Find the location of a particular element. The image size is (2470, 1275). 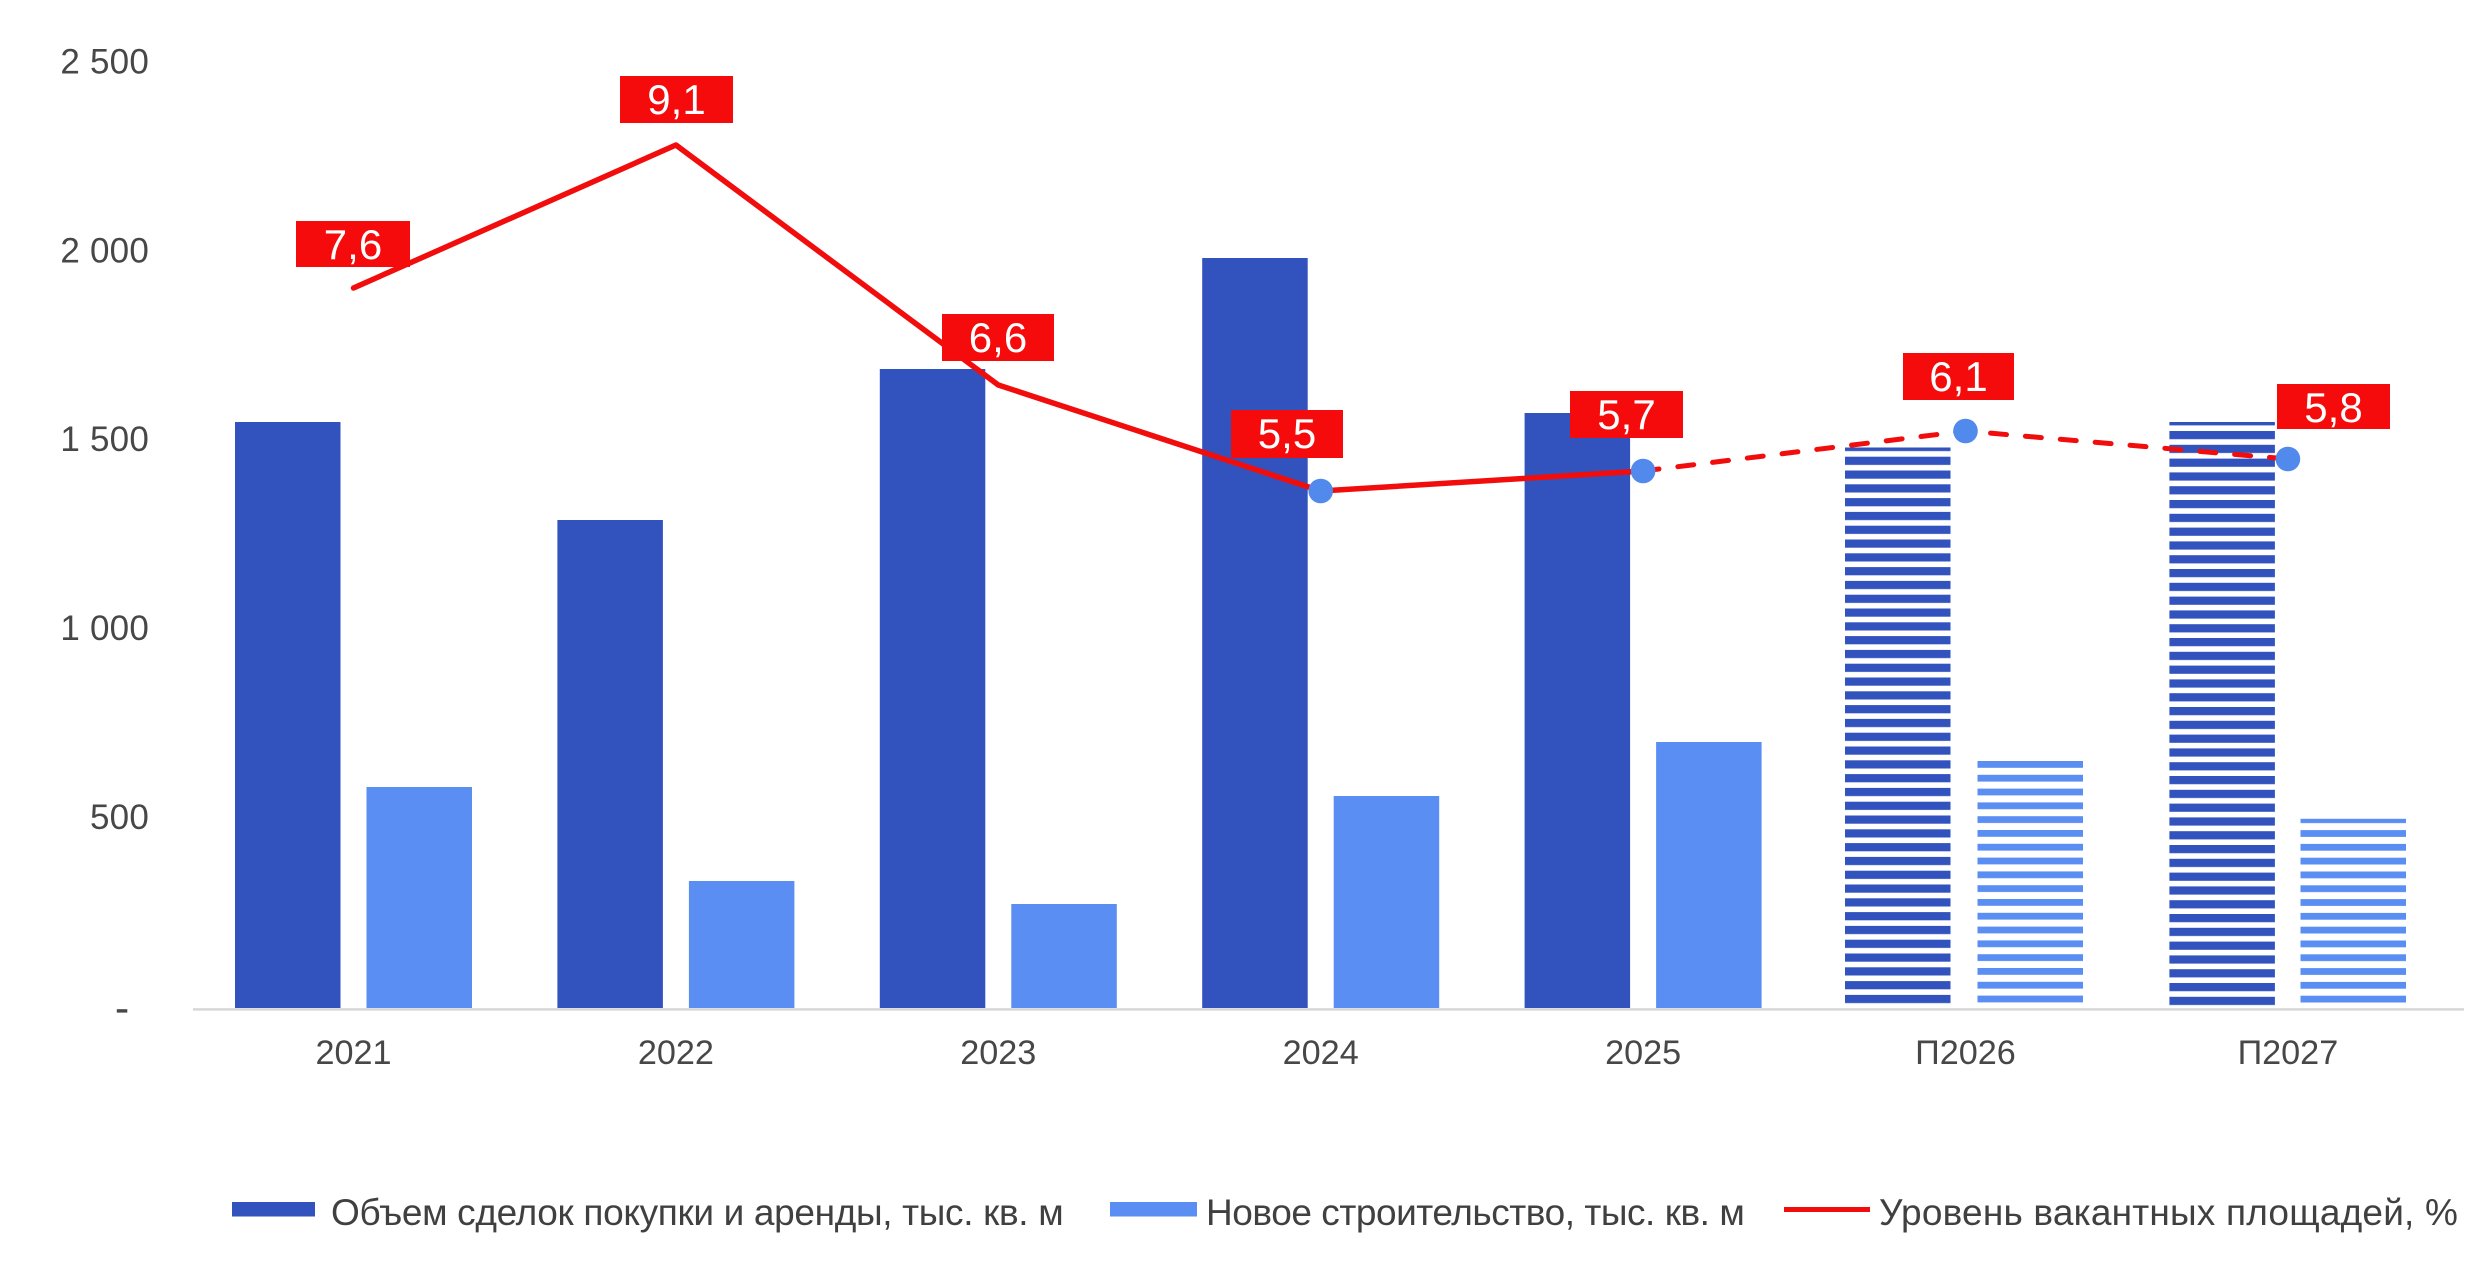

svg-text: 500 is located at coordinates (119, 817).